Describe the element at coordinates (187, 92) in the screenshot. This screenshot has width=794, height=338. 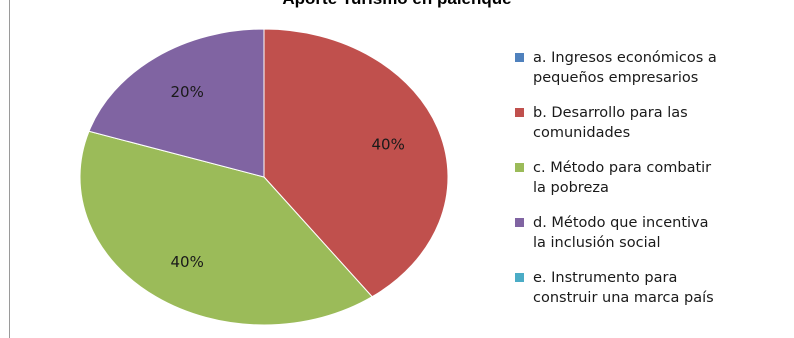
I see `data-label-d: 20%` at that location.